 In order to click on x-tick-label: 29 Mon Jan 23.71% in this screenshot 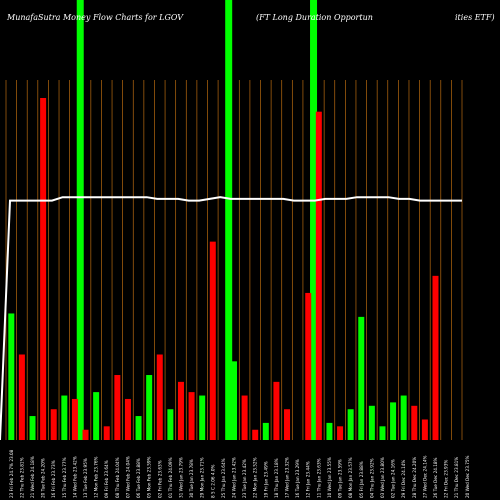, I will do `click(202, 477)`.